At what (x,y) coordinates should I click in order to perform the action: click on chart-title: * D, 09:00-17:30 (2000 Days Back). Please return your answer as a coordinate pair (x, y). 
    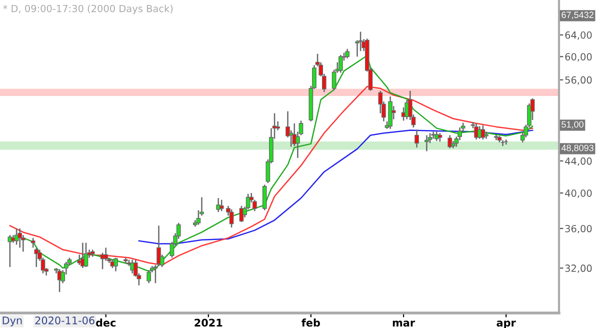
    Looking at the image, I should click on (88, 9).